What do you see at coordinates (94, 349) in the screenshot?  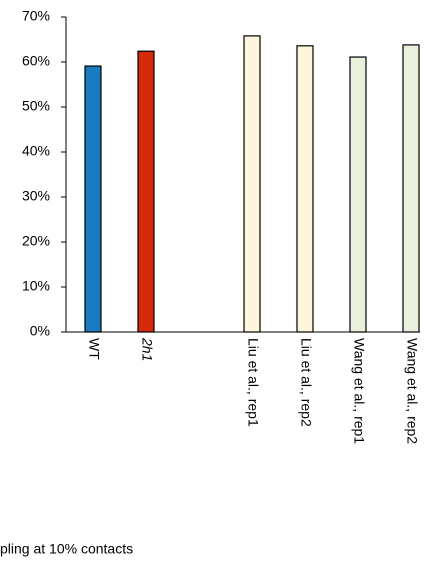 I see `x-tick-label: WT` at bounding box center [94, 349].